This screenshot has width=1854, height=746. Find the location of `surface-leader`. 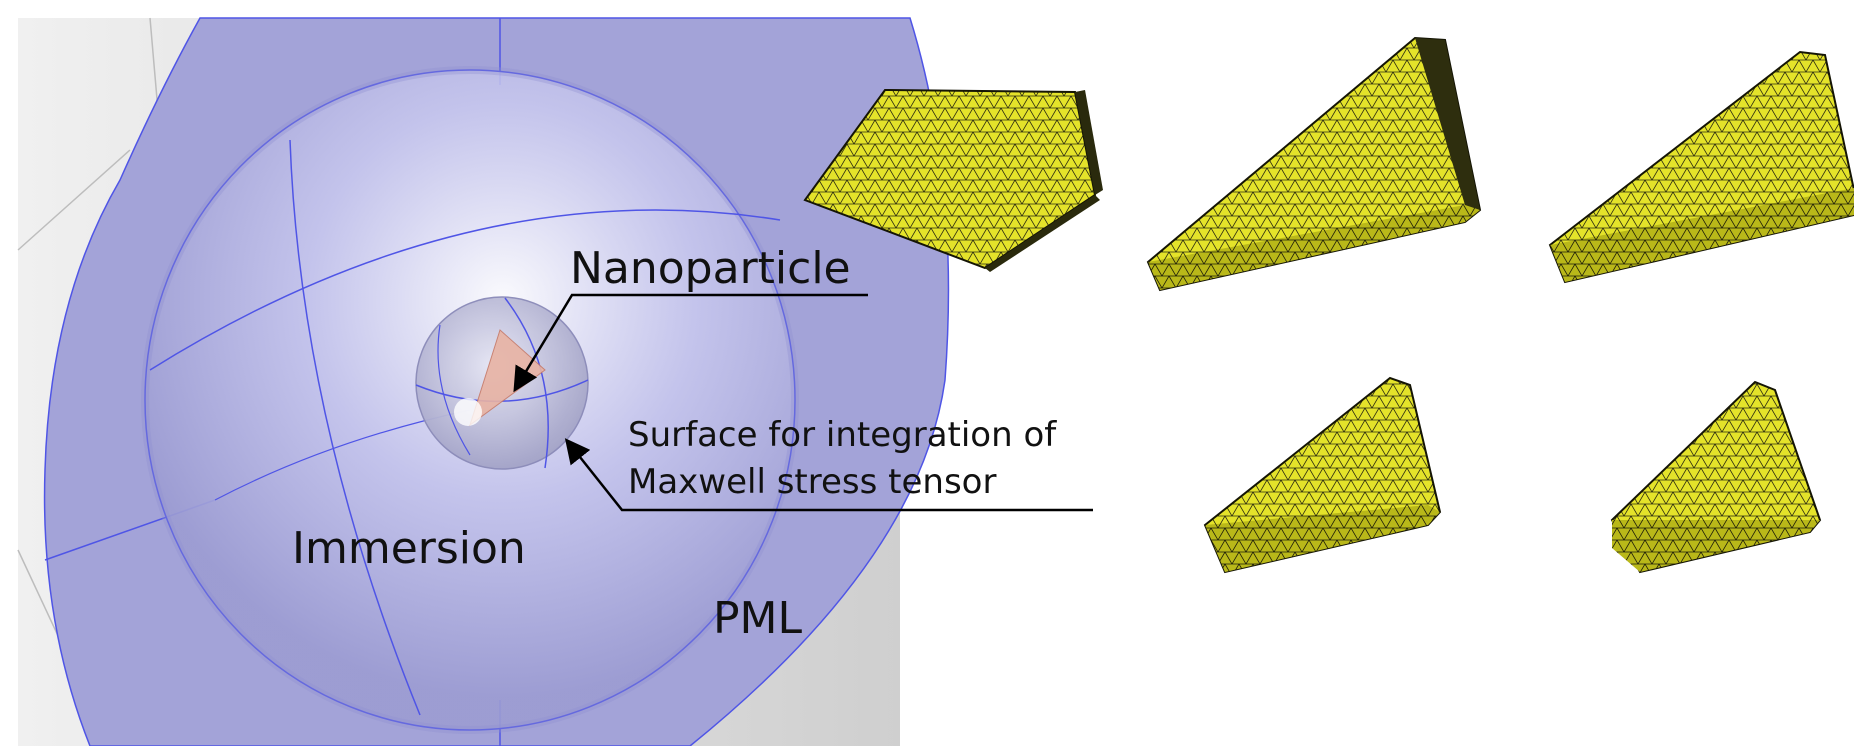

surface-leader is located at coordinates (828, 475).